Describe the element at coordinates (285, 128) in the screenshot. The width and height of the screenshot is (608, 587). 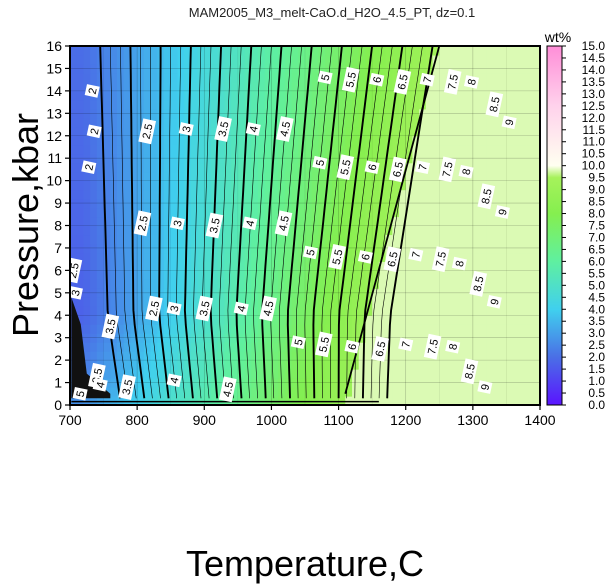
I see `contour-label-text: 4.5` at that location.